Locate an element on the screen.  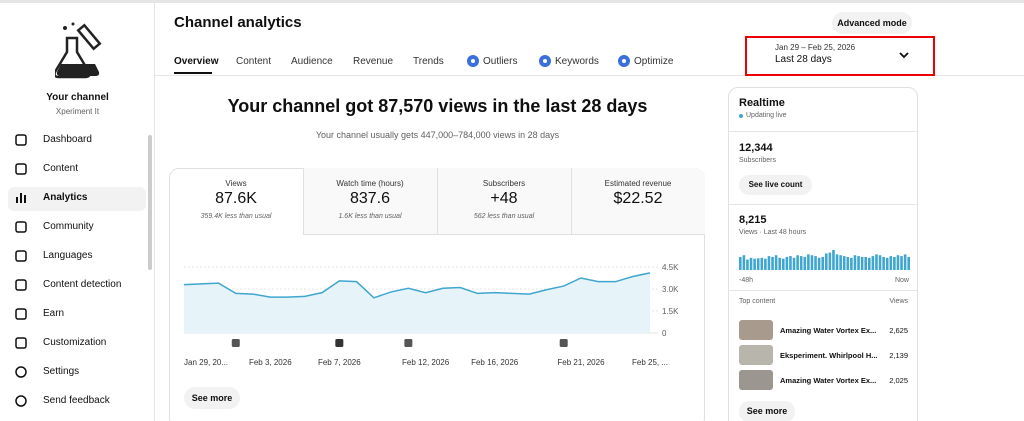
metric-note: 359.4K less than usual is located at coordinates (236, 216).